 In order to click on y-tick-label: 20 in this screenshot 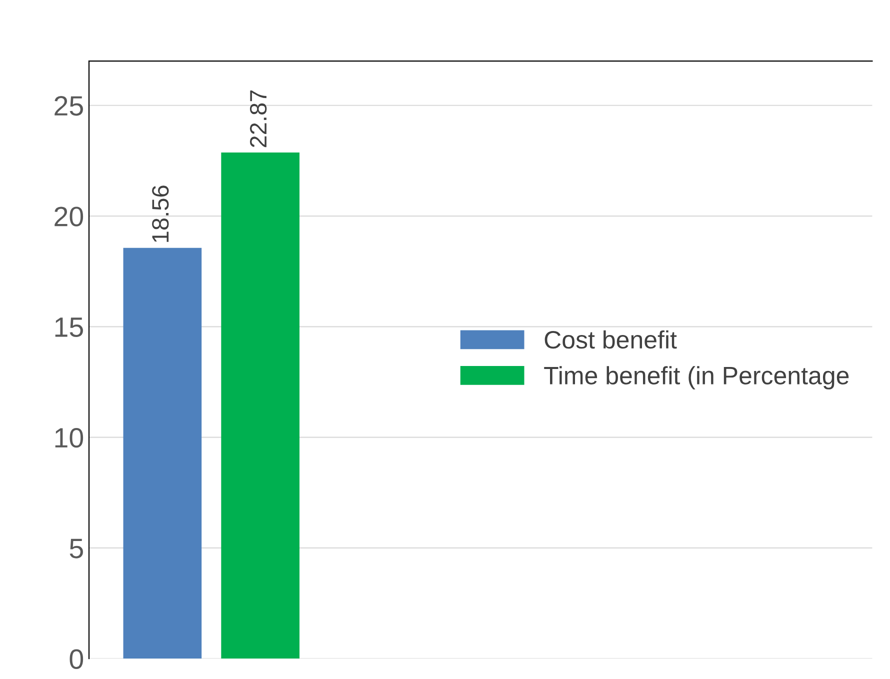, I will do `click(69, 216)`.